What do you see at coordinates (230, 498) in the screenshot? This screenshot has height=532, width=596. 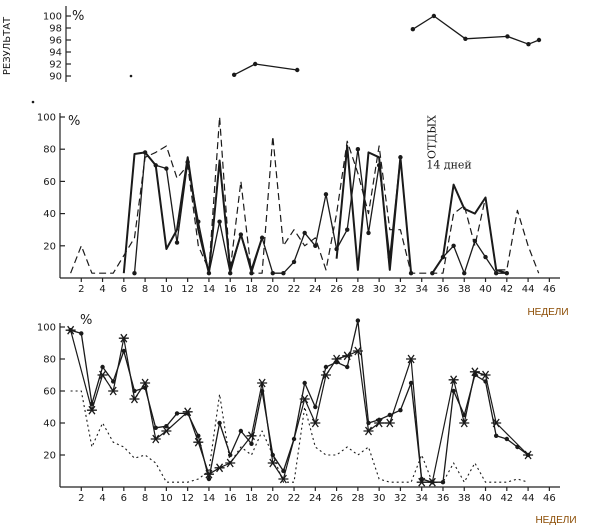 I see `x-tick-label: 16` at bounding box center [230, 498].